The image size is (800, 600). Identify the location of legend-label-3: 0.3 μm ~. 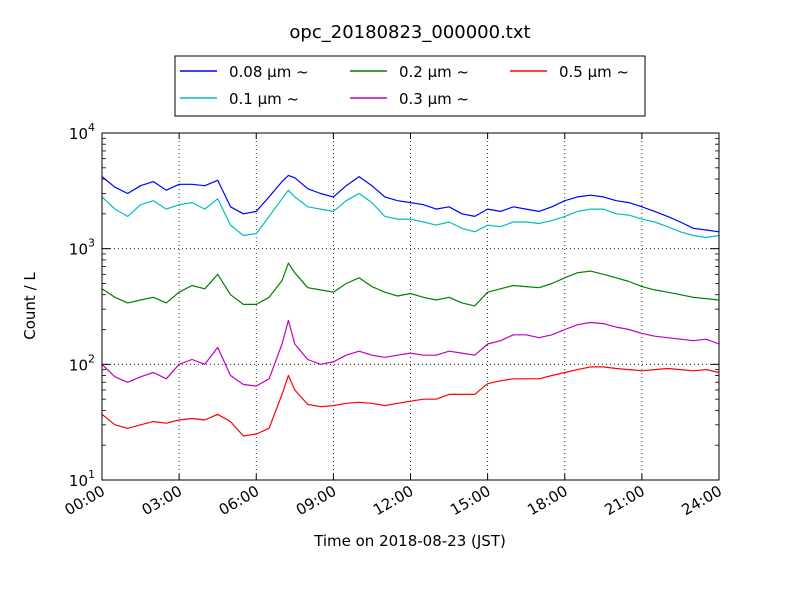
(434, 99).